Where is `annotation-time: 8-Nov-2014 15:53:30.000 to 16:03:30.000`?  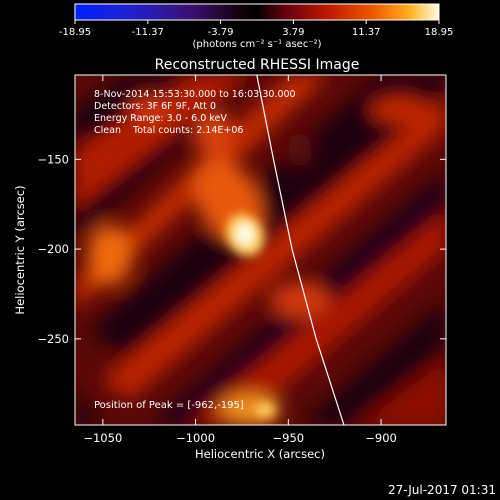 annotation-time: 8-Nov-2014 15:53:30.000 to 16:03:30.000 is located at coordinates (195, 94).